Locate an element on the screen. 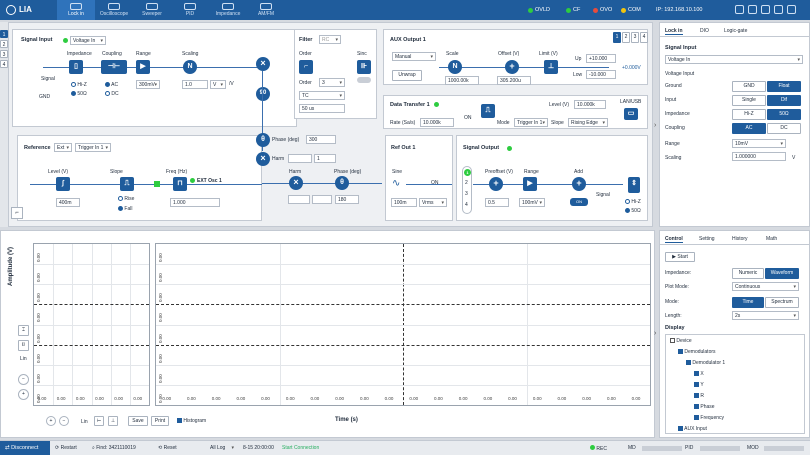 Image resolution: width=810 pixels, height=455 pixels. nav-tab-sweeper: Sweeper is located at coordinates (152, 10).